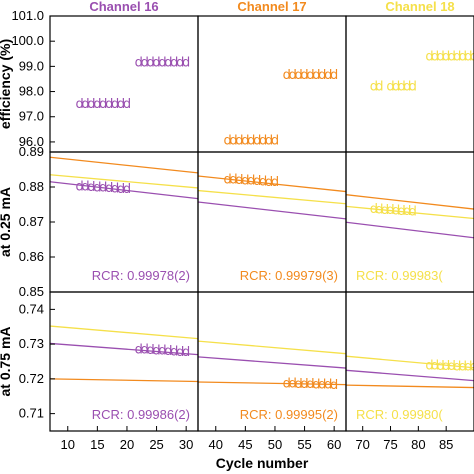 This screenshot has height=474, width=474. I want to click on x-tick-label: 55, so click(304, 444).